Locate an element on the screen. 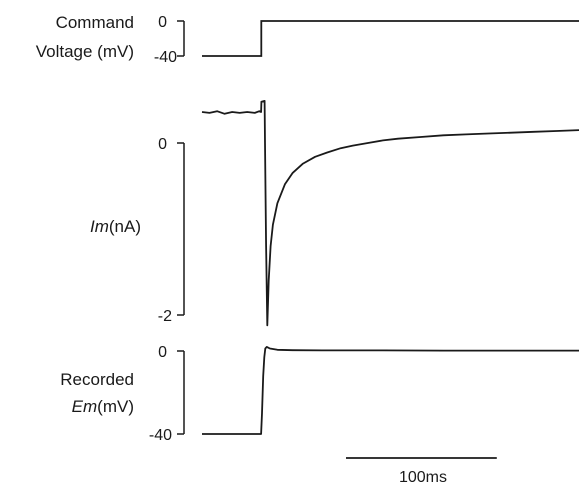 The image size is (579, 485). recorded-voltage-label-line2: Em(mV) is located at coordinates (103, 406).